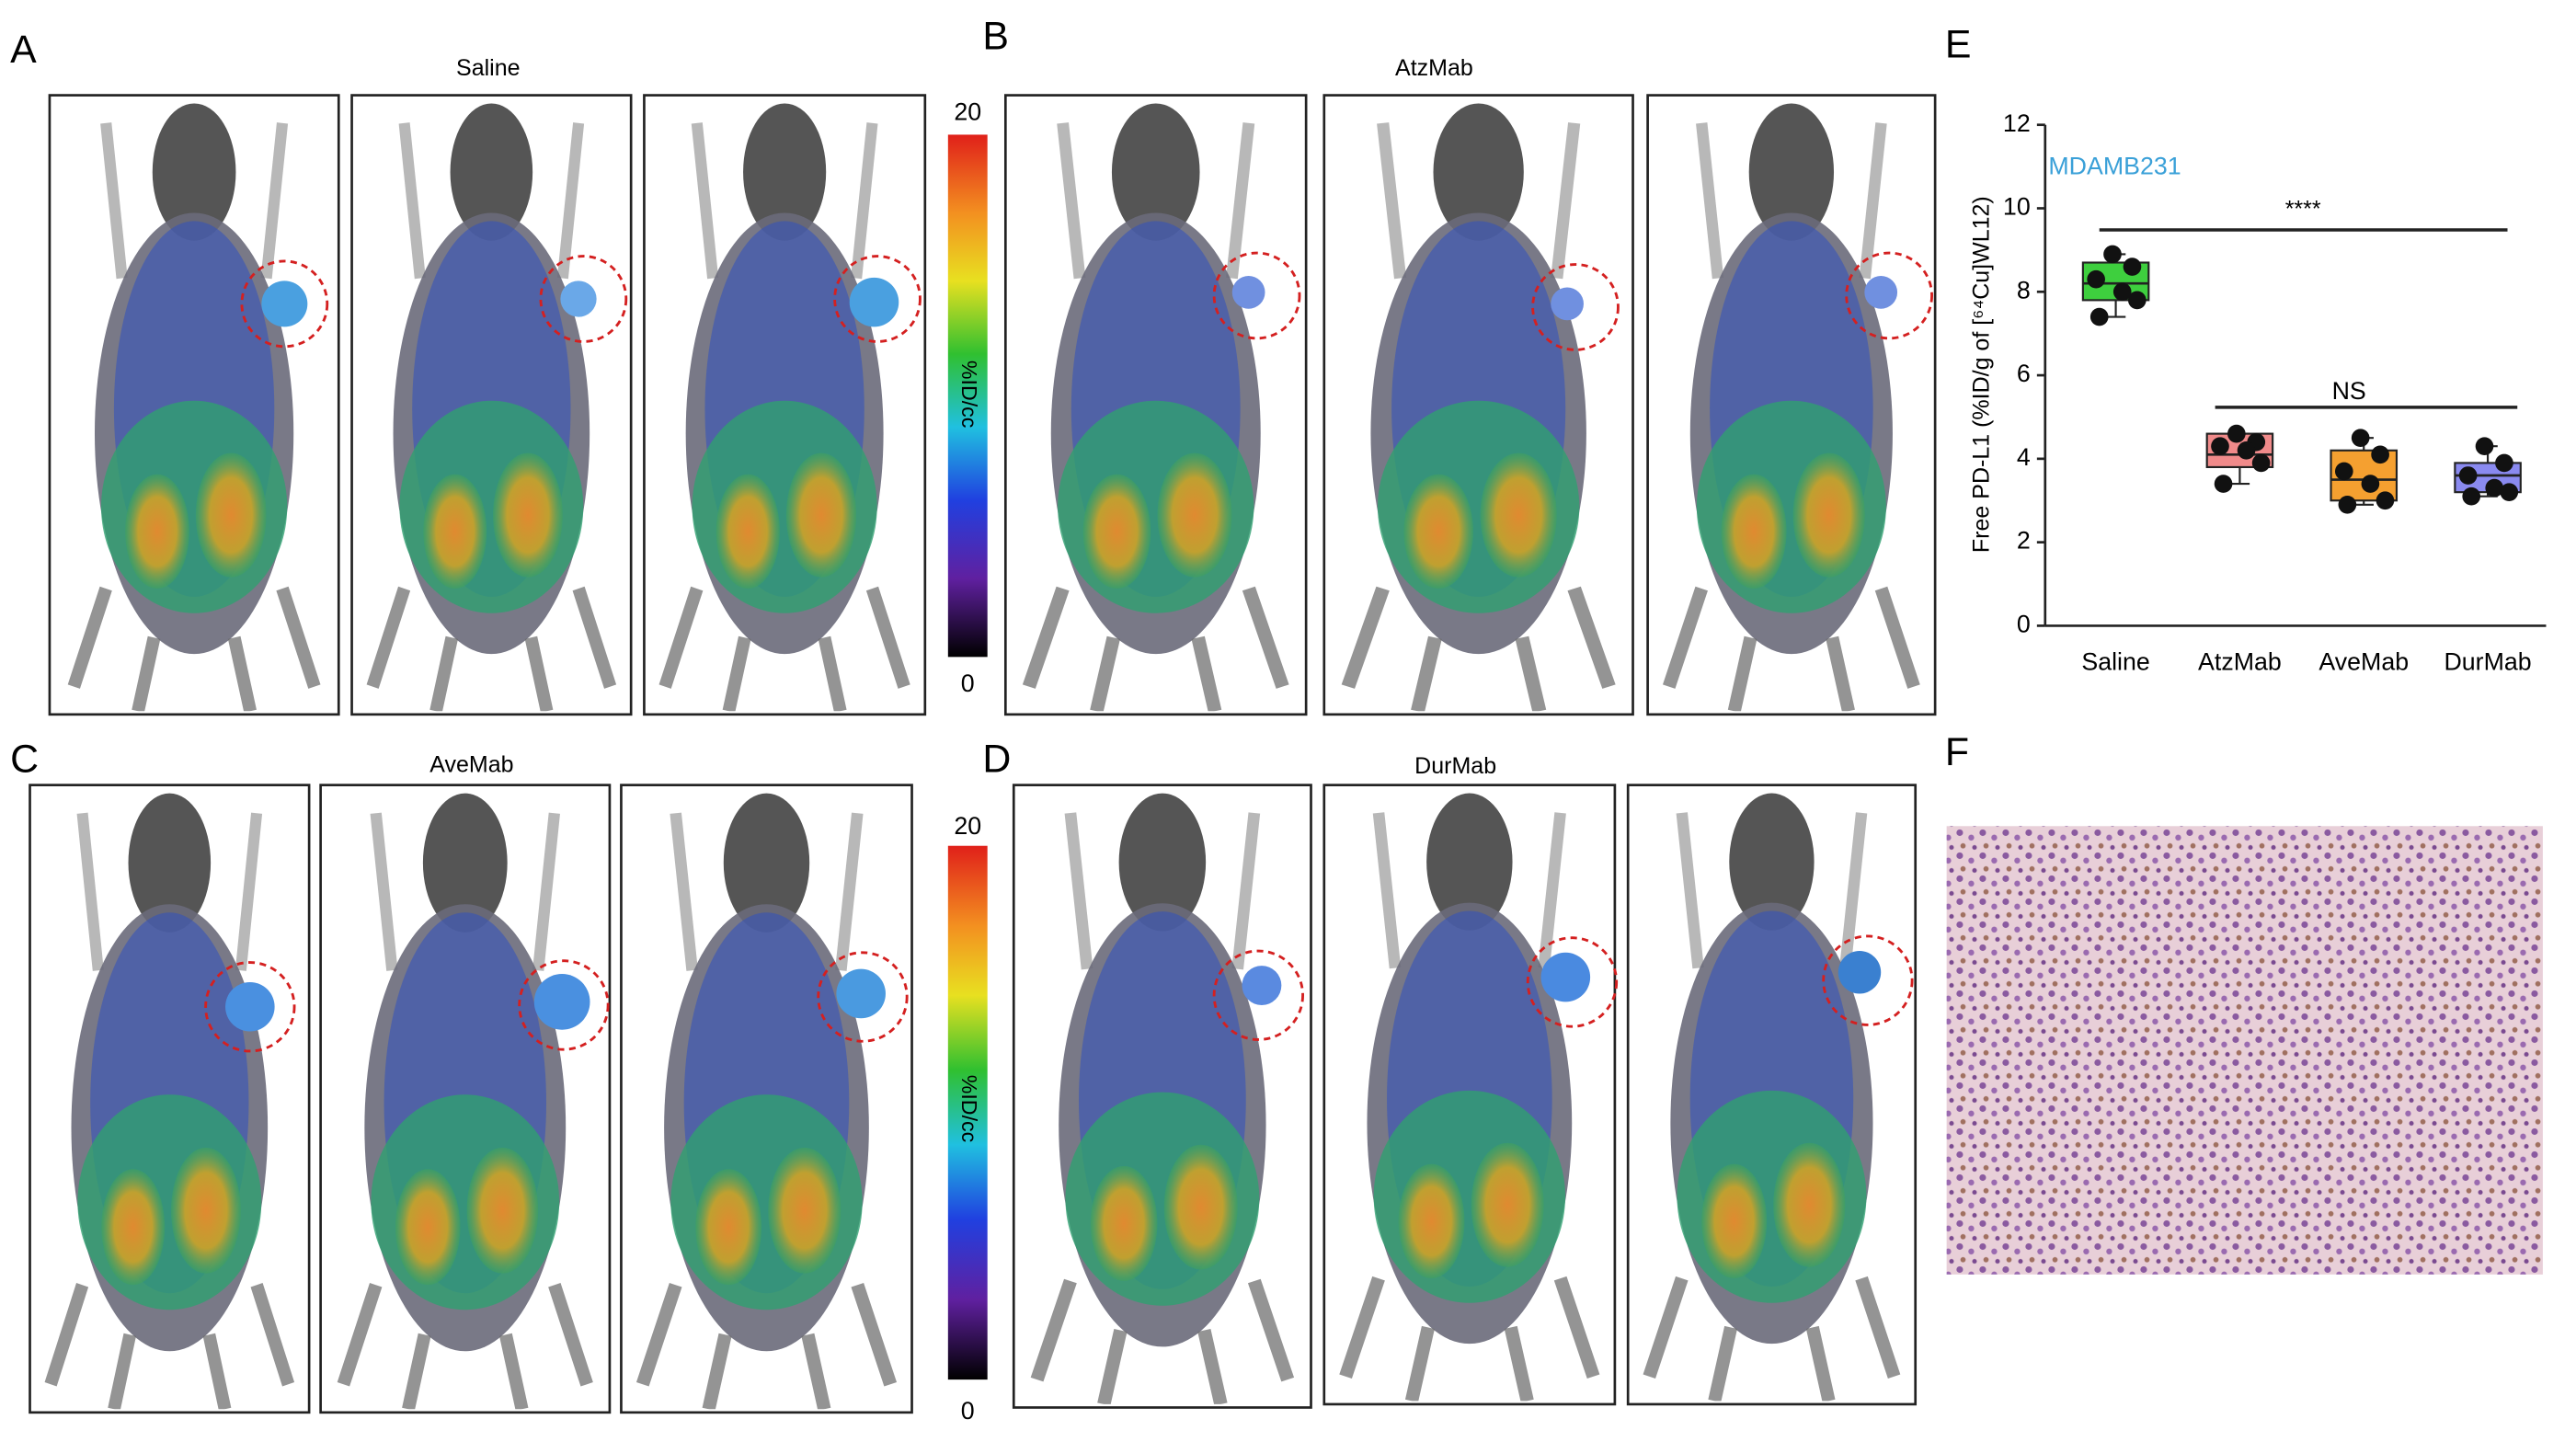 The width and height of the screenshot is (2576, 1442). What do you see at coordinates (1982, 374) in the screenshot?
I see `y-axis-label: Free PD-L1 (%ID/g of [⁶⁴Cu]WL12)` at bounding box center [1982, 374].